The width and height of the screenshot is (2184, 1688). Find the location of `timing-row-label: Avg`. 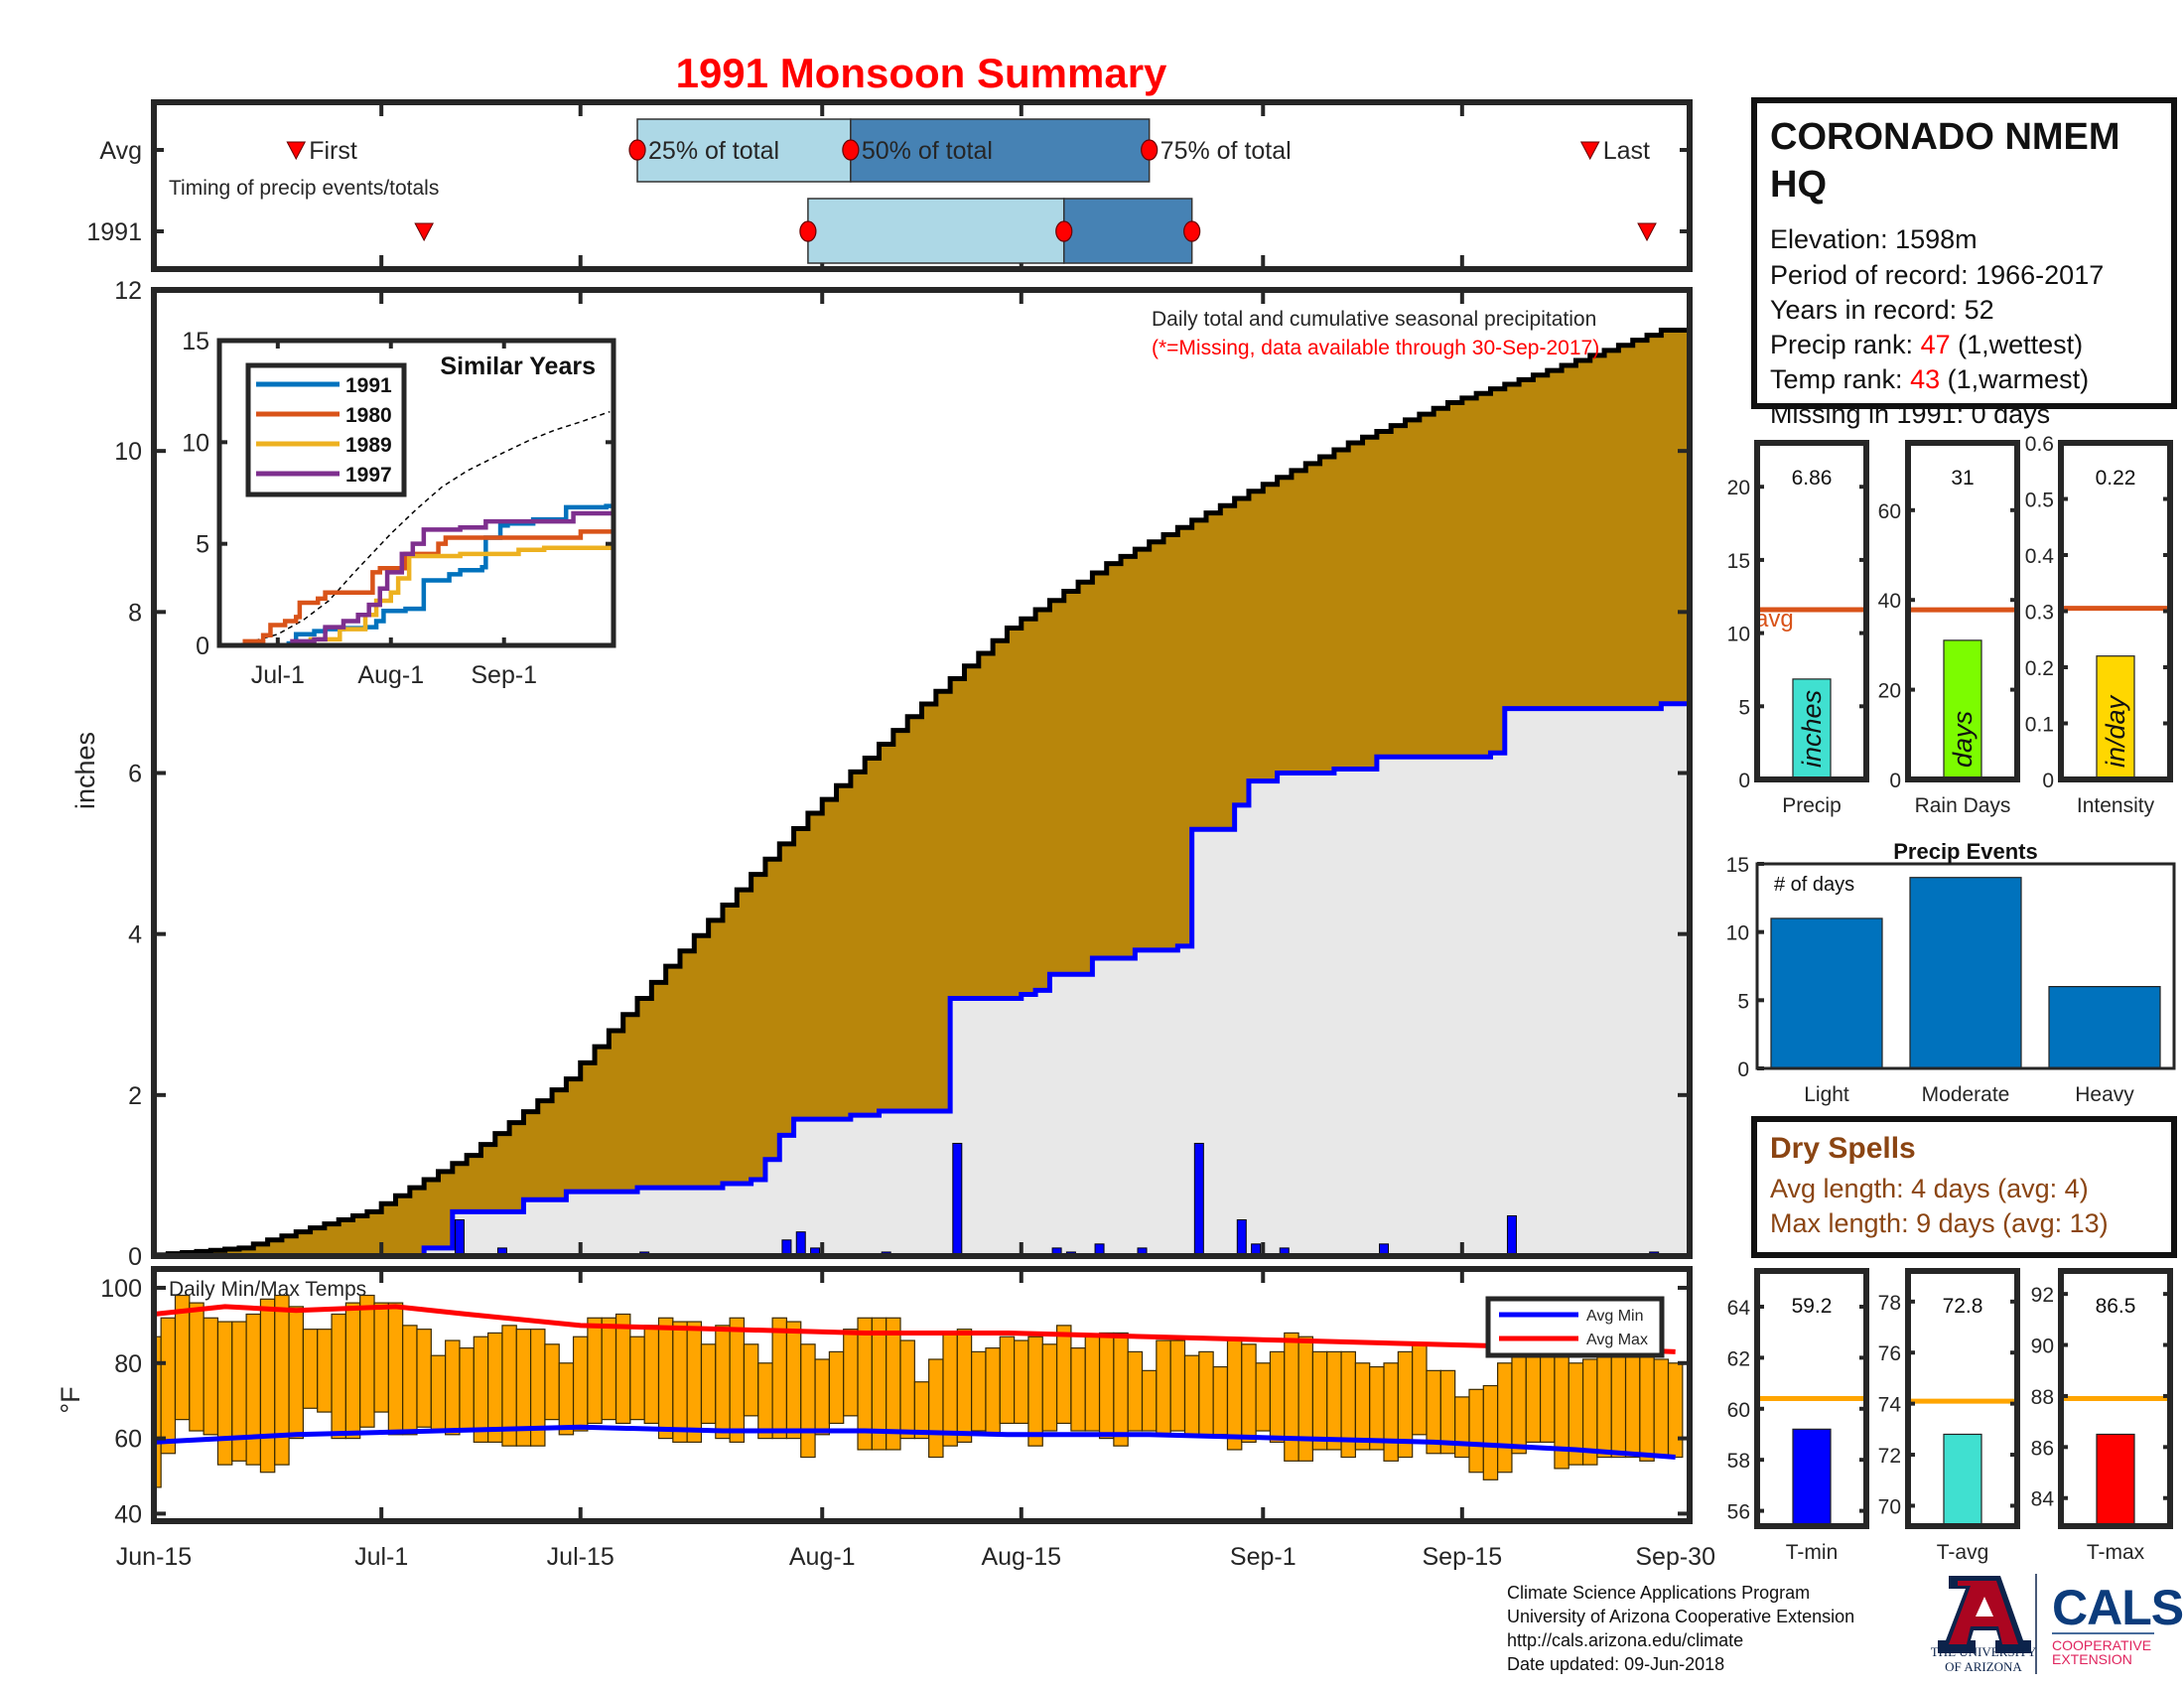

timing-row-label: Avg is located at coordinates (120, 151).